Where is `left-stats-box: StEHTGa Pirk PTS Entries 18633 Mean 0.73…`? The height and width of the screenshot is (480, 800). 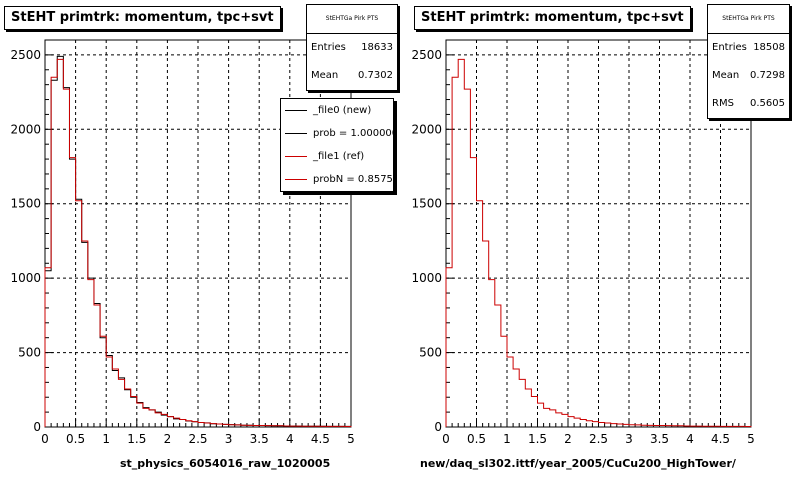
left-stats-box: StEHTGa Pirk PTS Entries 18633 Mean 0.73… is located at coordinates (352, 47).